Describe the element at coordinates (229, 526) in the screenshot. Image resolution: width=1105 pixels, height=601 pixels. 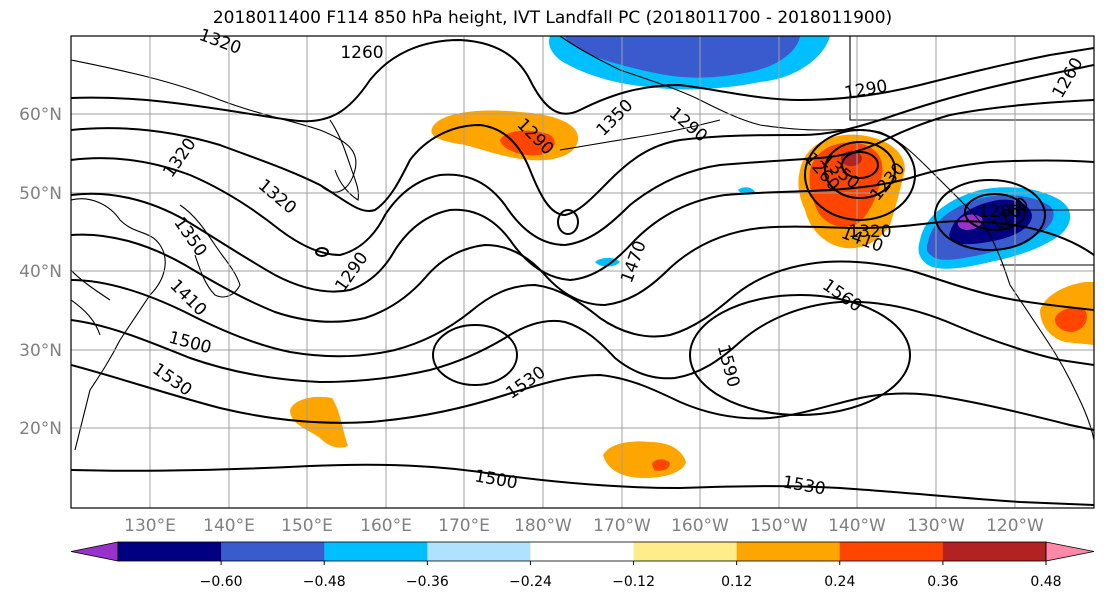
I see `longitude-label: 140°E` at that location.